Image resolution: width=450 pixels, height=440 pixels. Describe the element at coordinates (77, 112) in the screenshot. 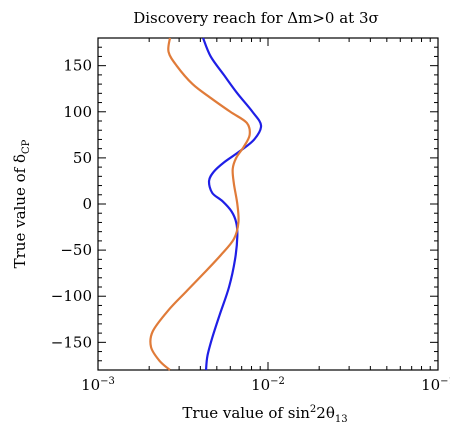

I see `y-tick-label: 100` at that location.